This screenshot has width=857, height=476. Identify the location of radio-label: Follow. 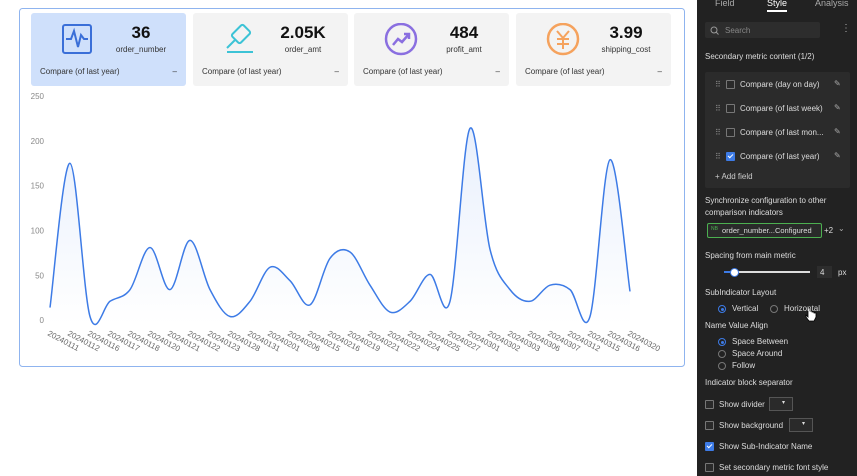
(744, 365).